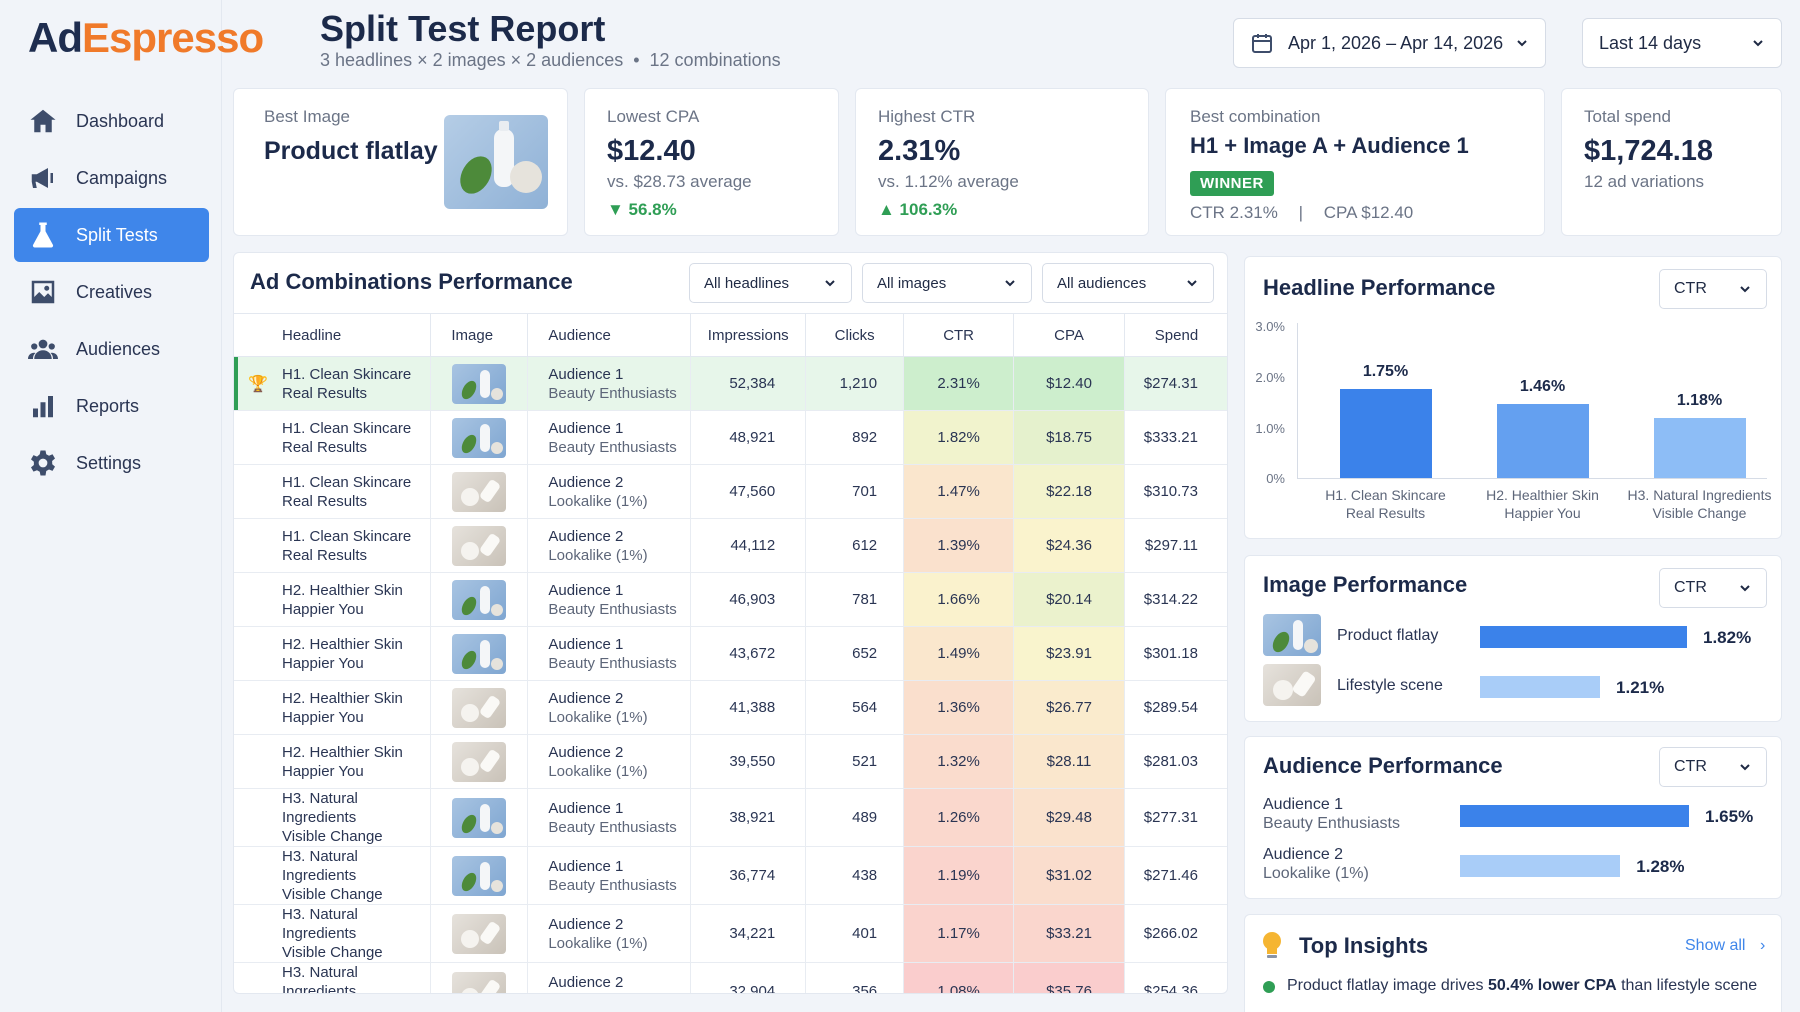 Image resolution: width=1800 pixels, height=1012 pixels. Describe the element at coordinates (146, 38) in the screenshot. I see `logo: AdEspresso` at that location.